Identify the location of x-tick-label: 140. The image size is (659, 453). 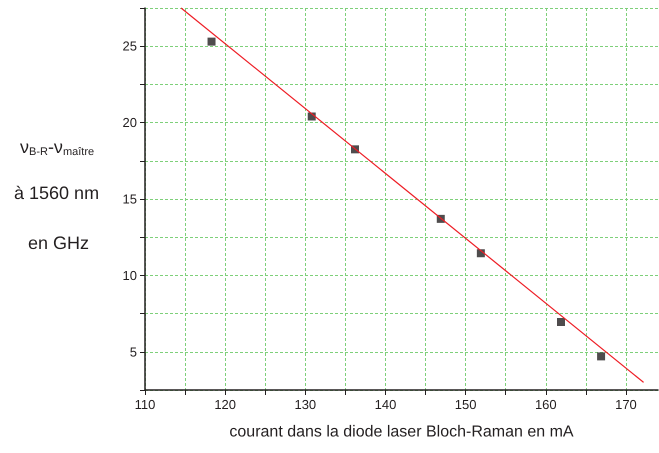
(385, 404).